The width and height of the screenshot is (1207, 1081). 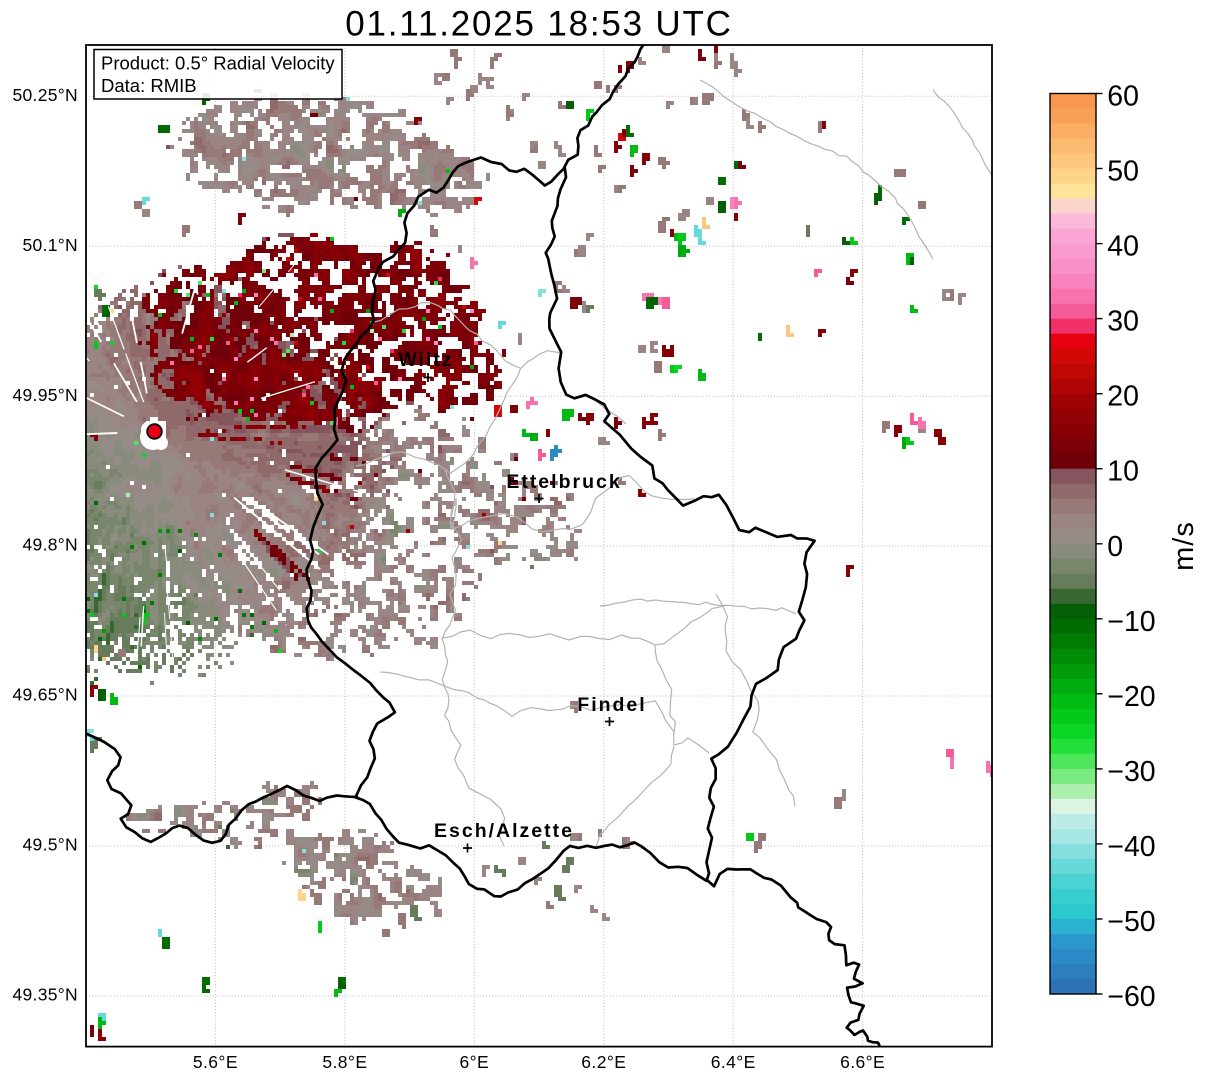 What do you see at coordinates (344, 1062) in the screenshot?
I see `svg-text: 5.8°E` at bounding box center [344, 1062].